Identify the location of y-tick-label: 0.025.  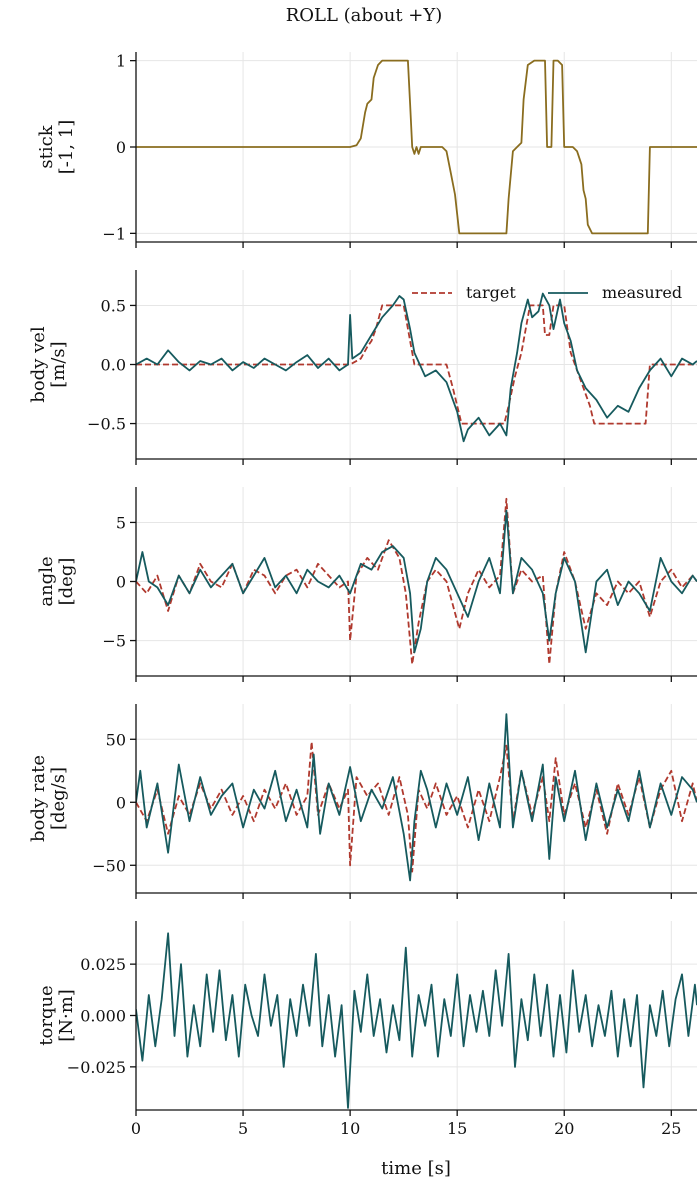
(103, 964).